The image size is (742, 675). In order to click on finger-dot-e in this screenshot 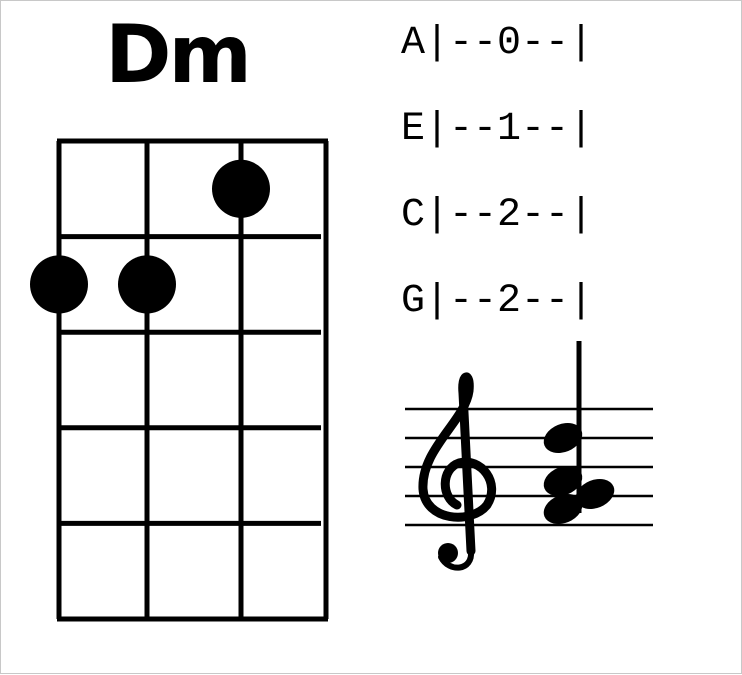, I will do `click(241, 188)`.